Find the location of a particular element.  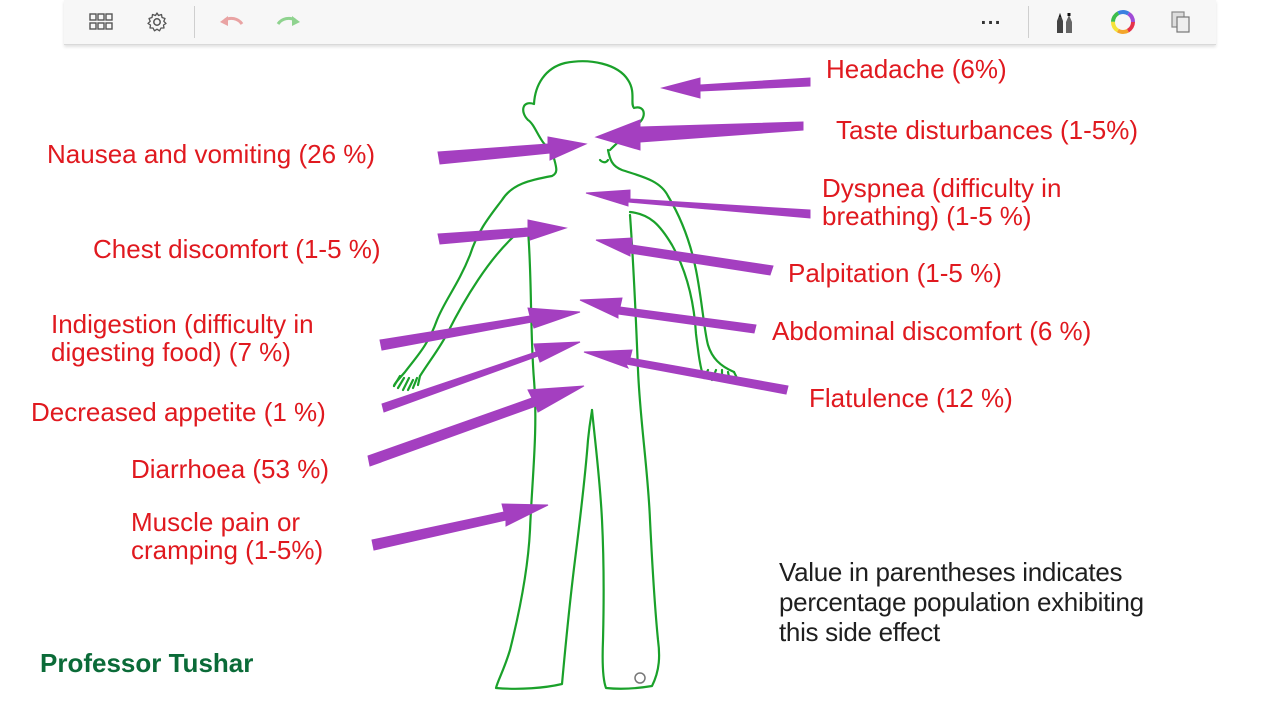

color-wheel-icon is located at coordinates (1123, 22).